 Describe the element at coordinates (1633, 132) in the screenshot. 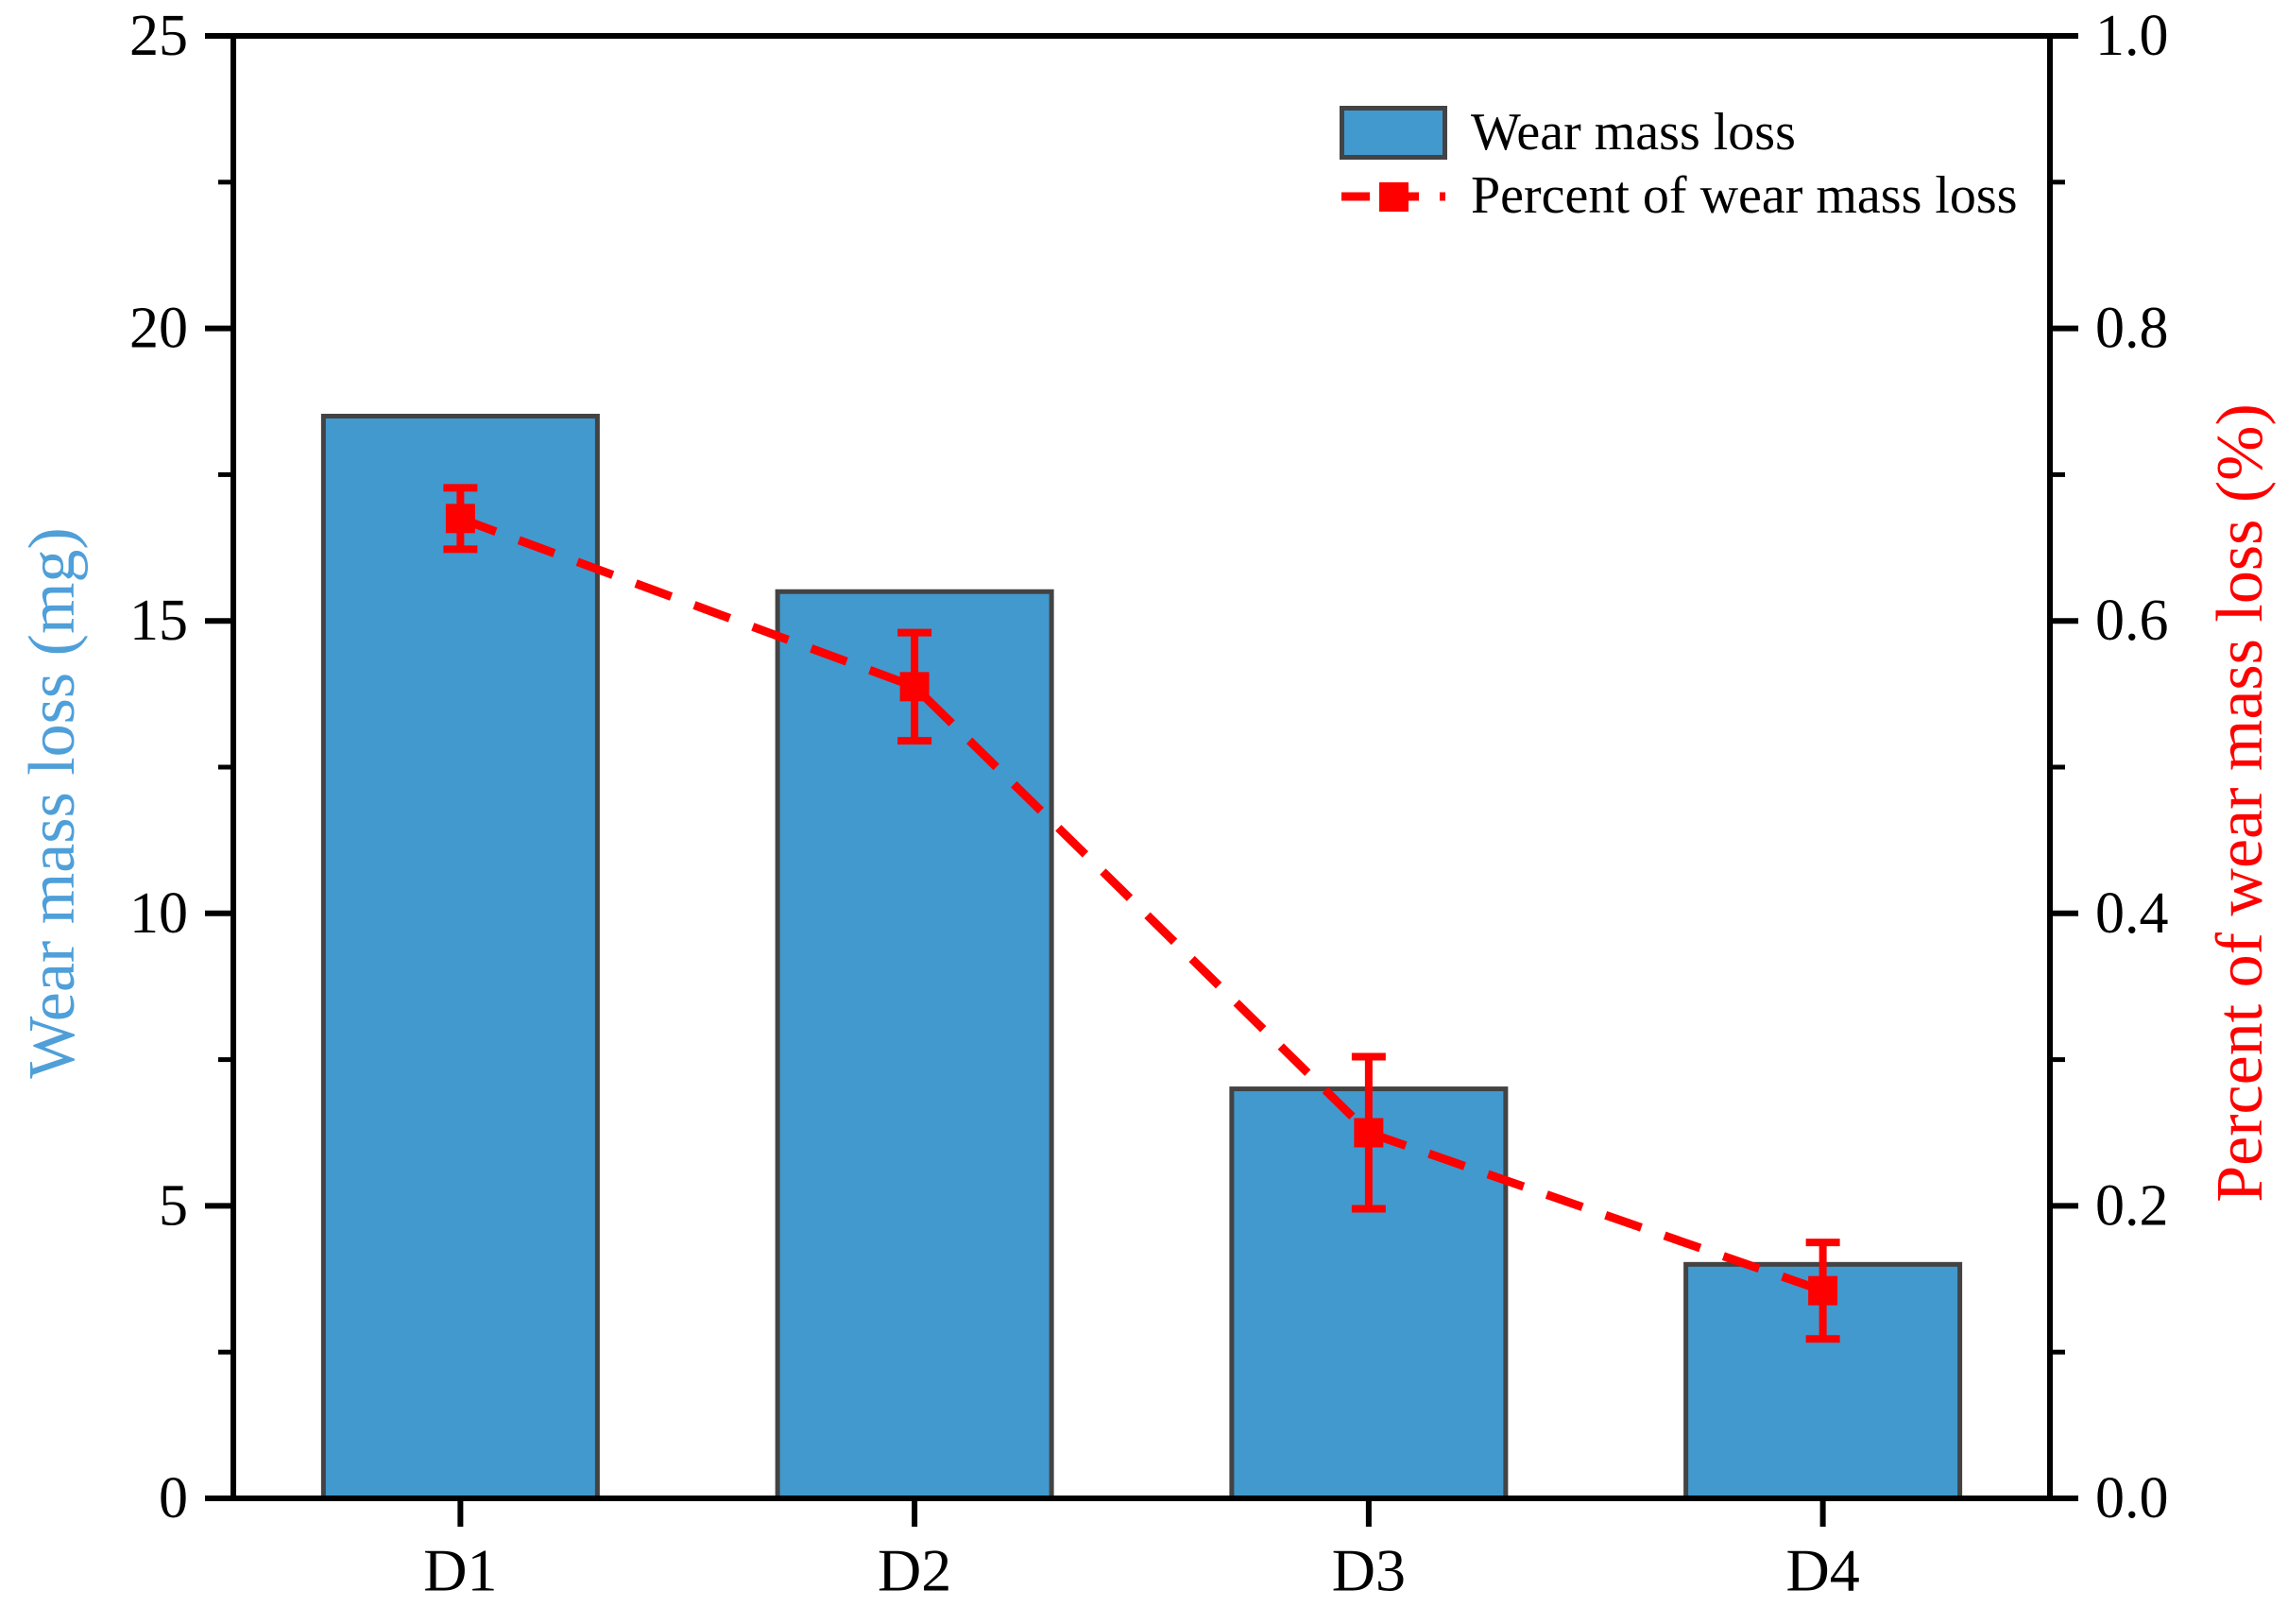

I see `legend-item-label: Wear mass loss` at that location.